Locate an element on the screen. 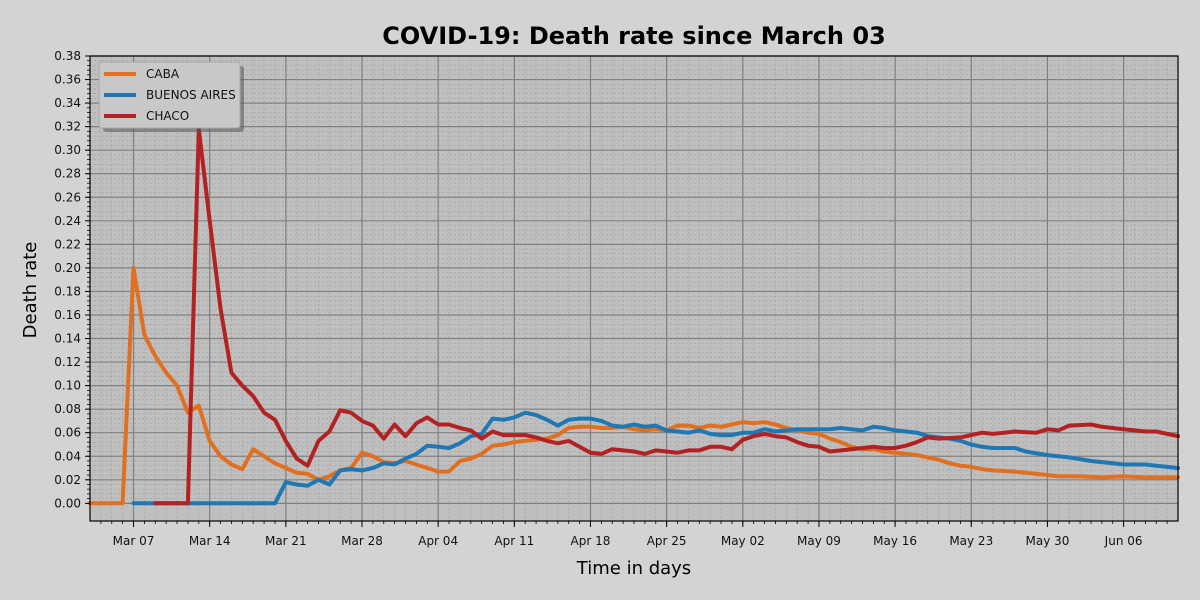  y-tick-label: 0.28 is located at coordinates (67, 174).